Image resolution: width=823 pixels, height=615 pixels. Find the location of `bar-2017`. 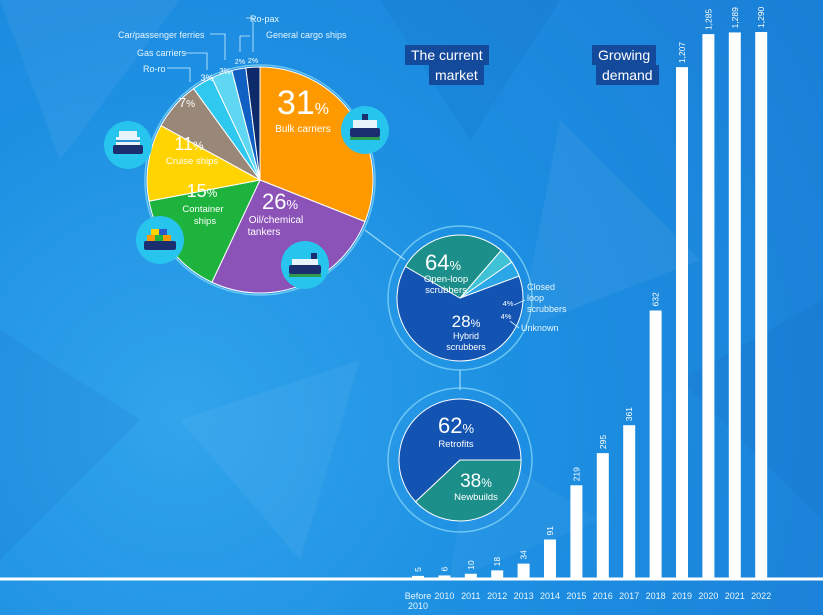

bar-2017 is located at coordinates (629, 501).